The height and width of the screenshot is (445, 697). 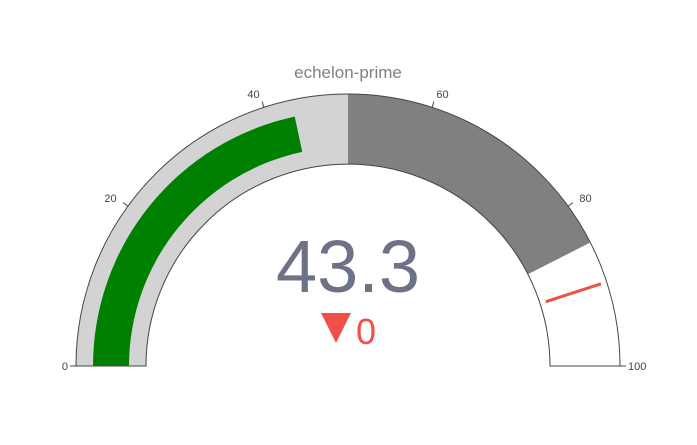 I want to click on gauge-tick-label-100: 100, so click(x=637, y=367).